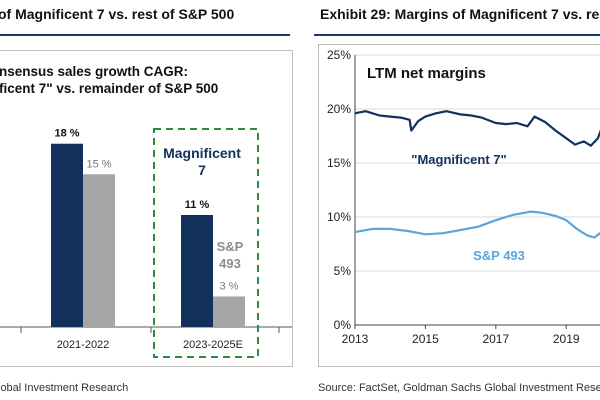  Describe the element at coordinates (566, 339) in the screenshot. I see `x-tick-label: 2019` at that location.